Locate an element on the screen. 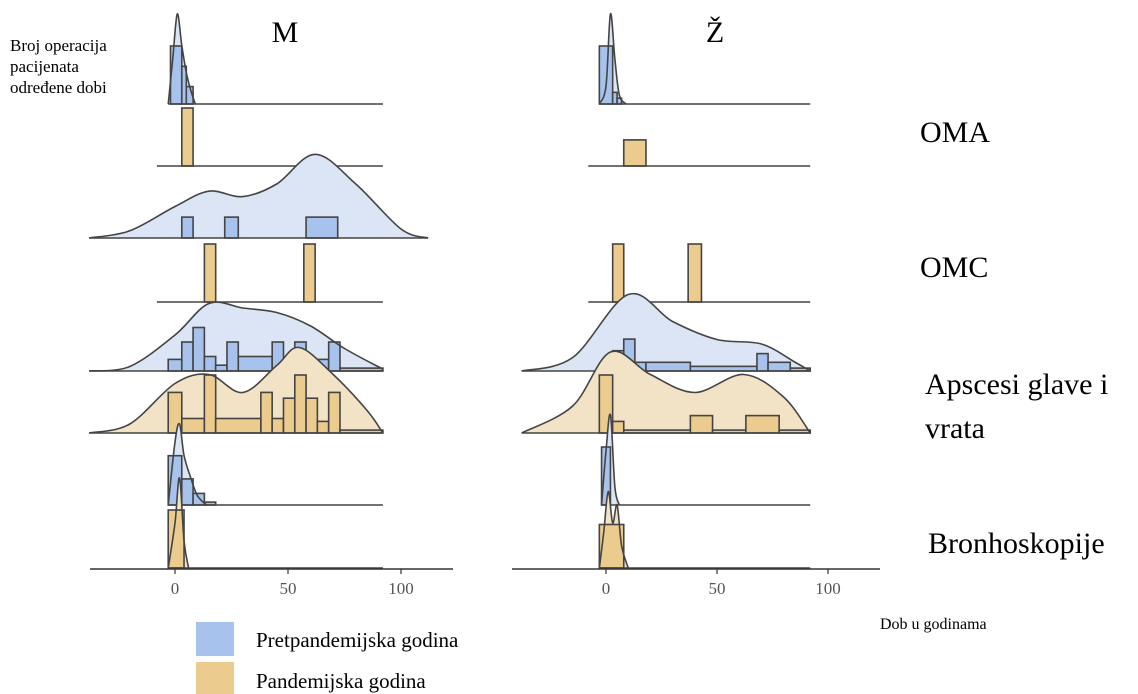 This screenshot has width=1138, height=694. row-3-pan-m is located at coordinates (275, 523).